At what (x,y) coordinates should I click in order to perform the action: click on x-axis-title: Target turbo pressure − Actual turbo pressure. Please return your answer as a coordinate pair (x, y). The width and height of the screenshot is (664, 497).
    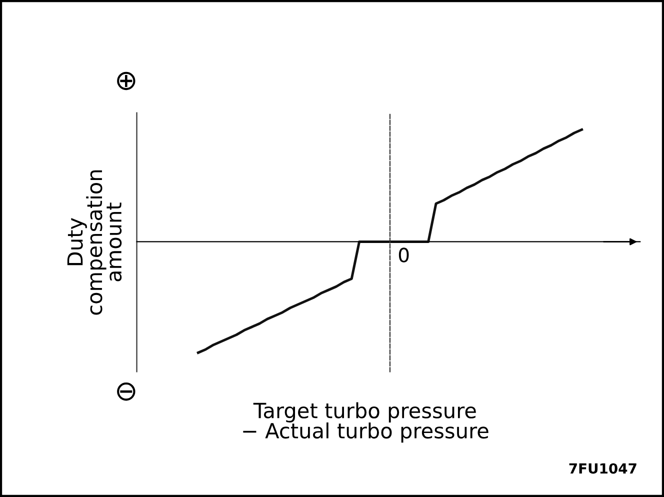
    Looking at the image, I should click on (365, 422).